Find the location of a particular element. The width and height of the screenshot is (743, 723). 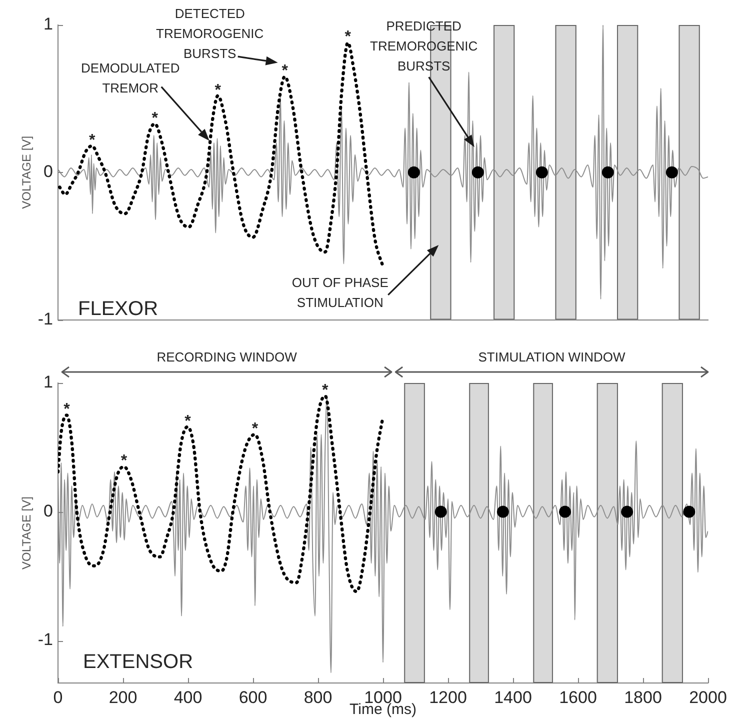

x-tick-label: 1800 is located at coordinates (643, 697).